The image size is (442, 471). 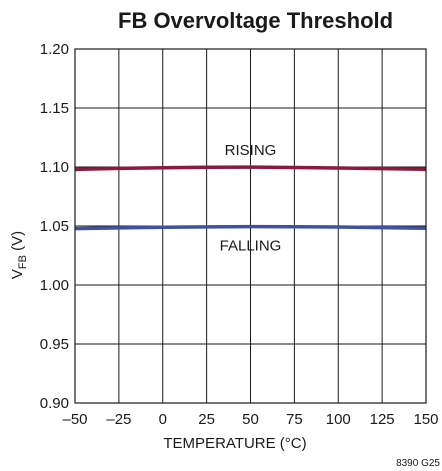 I want to click on y-axis-label-unit: (V), so click(x=17, y=243).